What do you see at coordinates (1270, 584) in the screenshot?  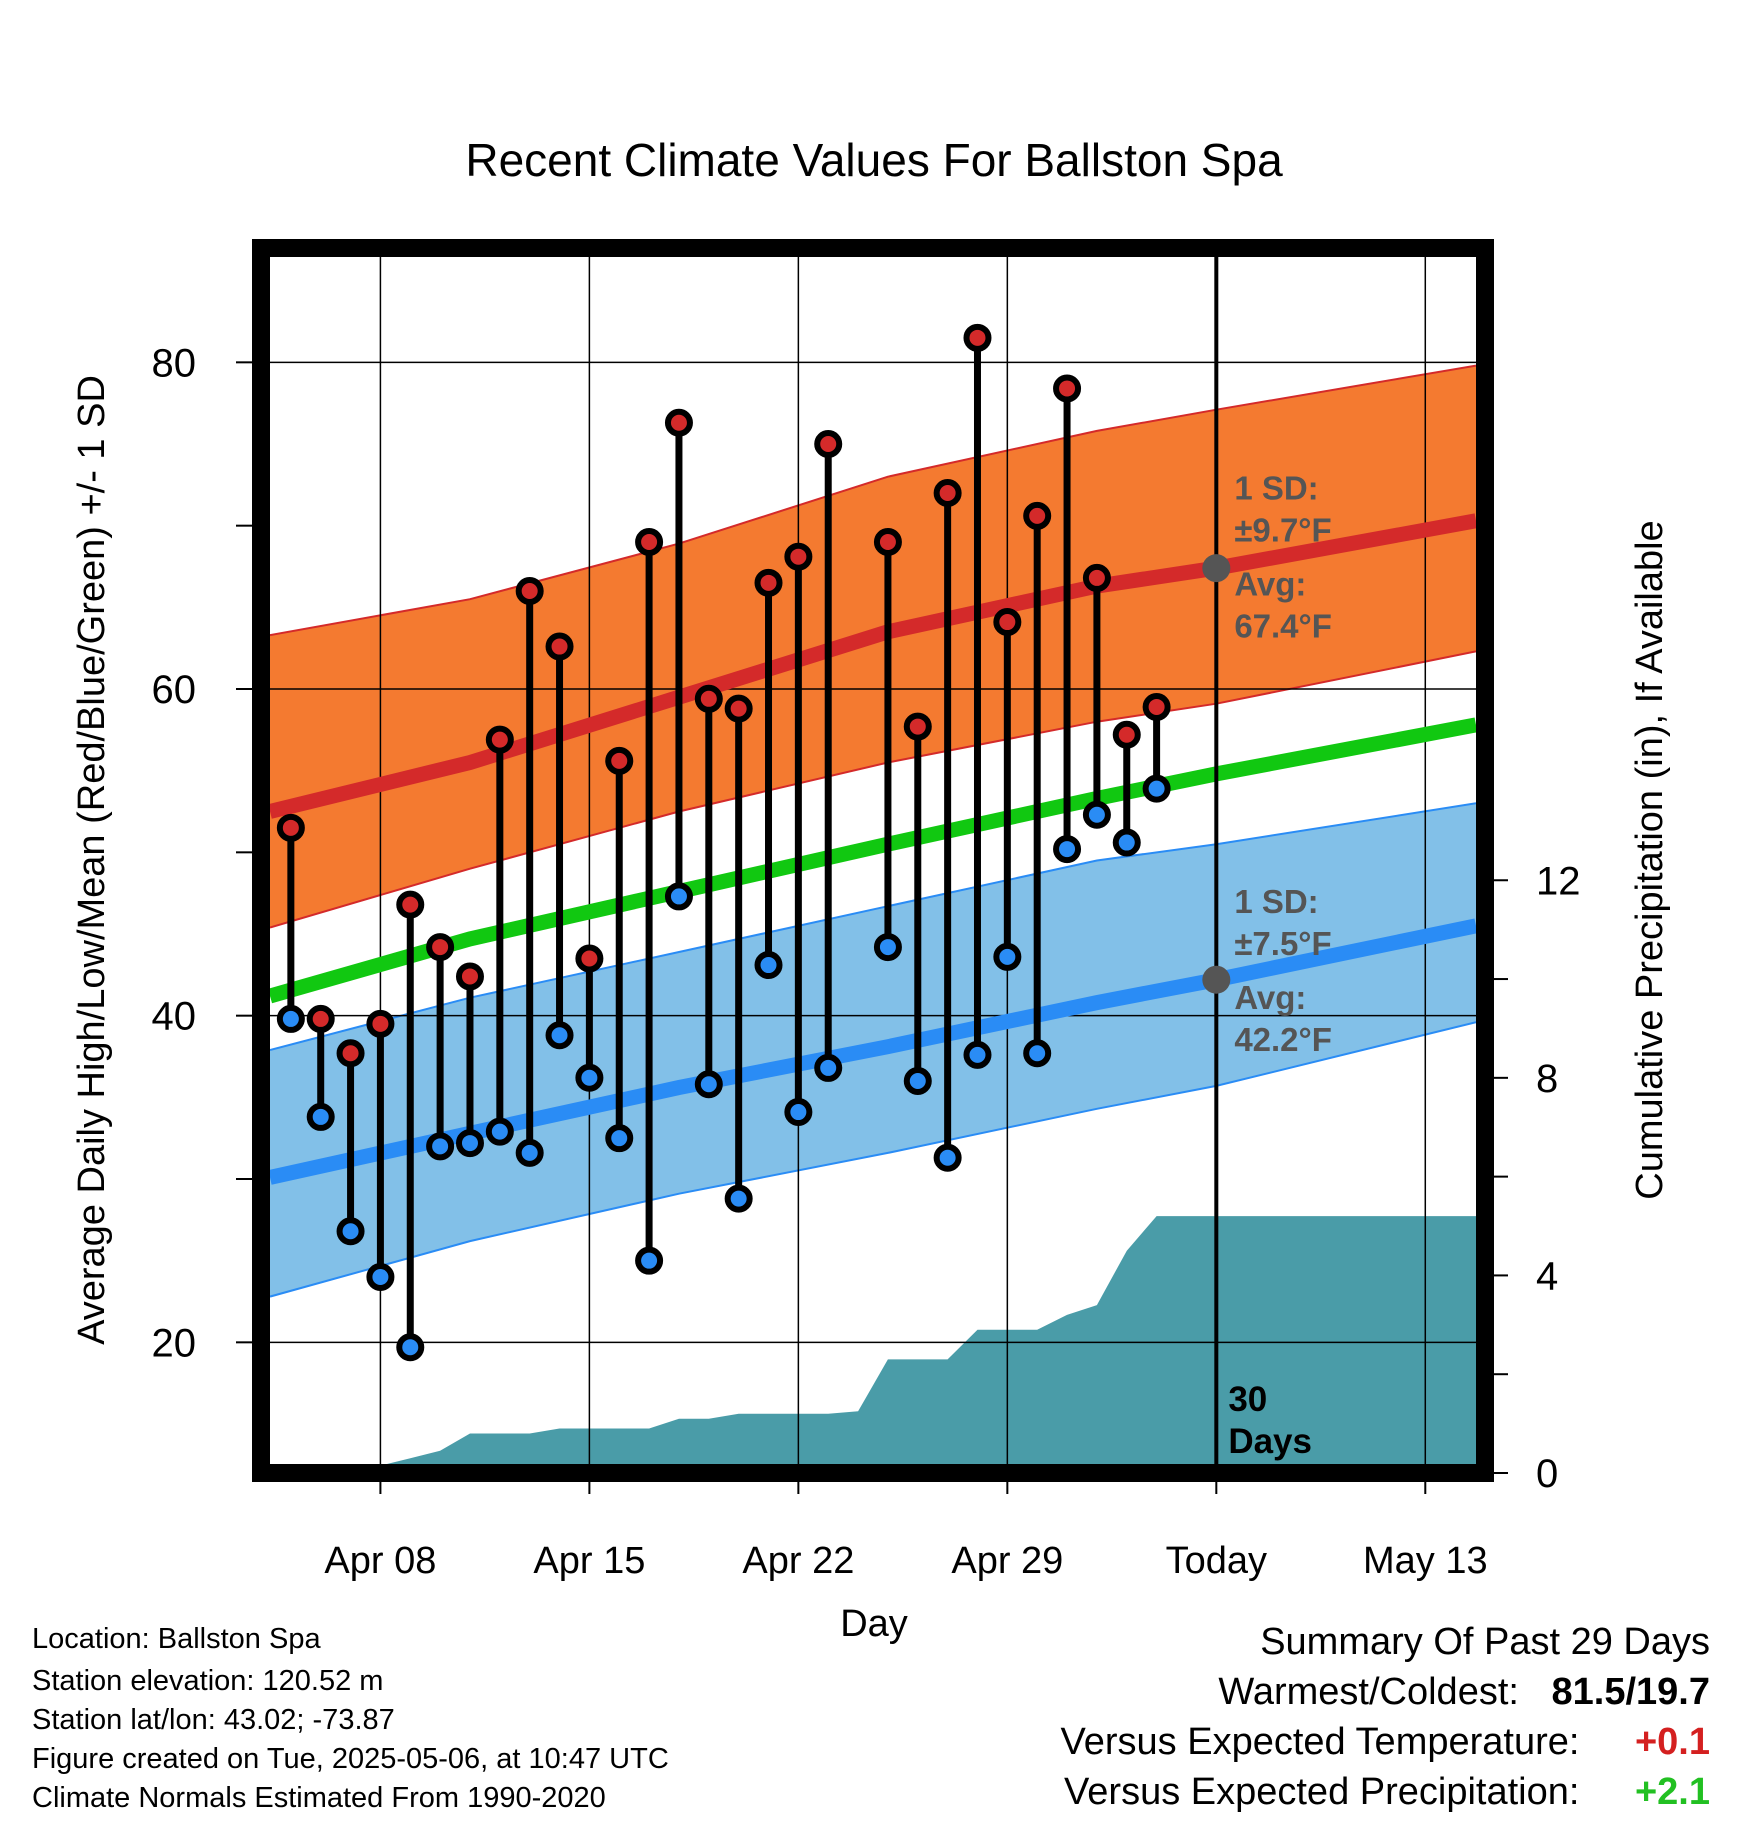 I see `high-normal-label-line: Avg:` at bounding box center [1270, 584].